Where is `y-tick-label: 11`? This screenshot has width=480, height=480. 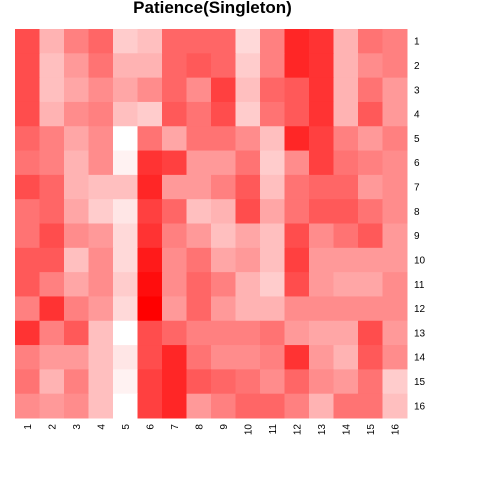
y-tick-label: 11 is located at coordinates (419, 285).